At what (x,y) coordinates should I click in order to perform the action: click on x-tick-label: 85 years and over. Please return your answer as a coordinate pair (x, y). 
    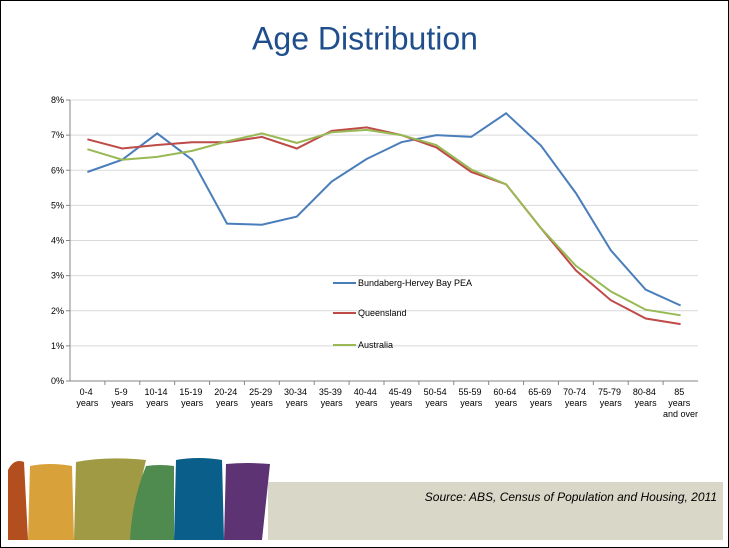
    Looking at the image, I should click on (680, 403).